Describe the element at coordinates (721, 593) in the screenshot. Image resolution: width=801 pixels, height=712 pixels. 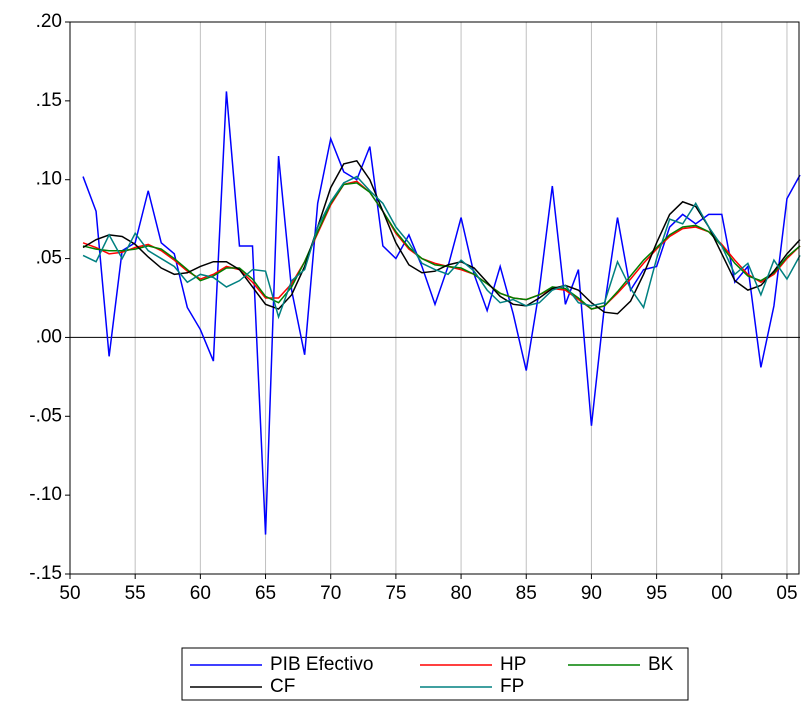
I see `x-tick-label: 00` at that location.